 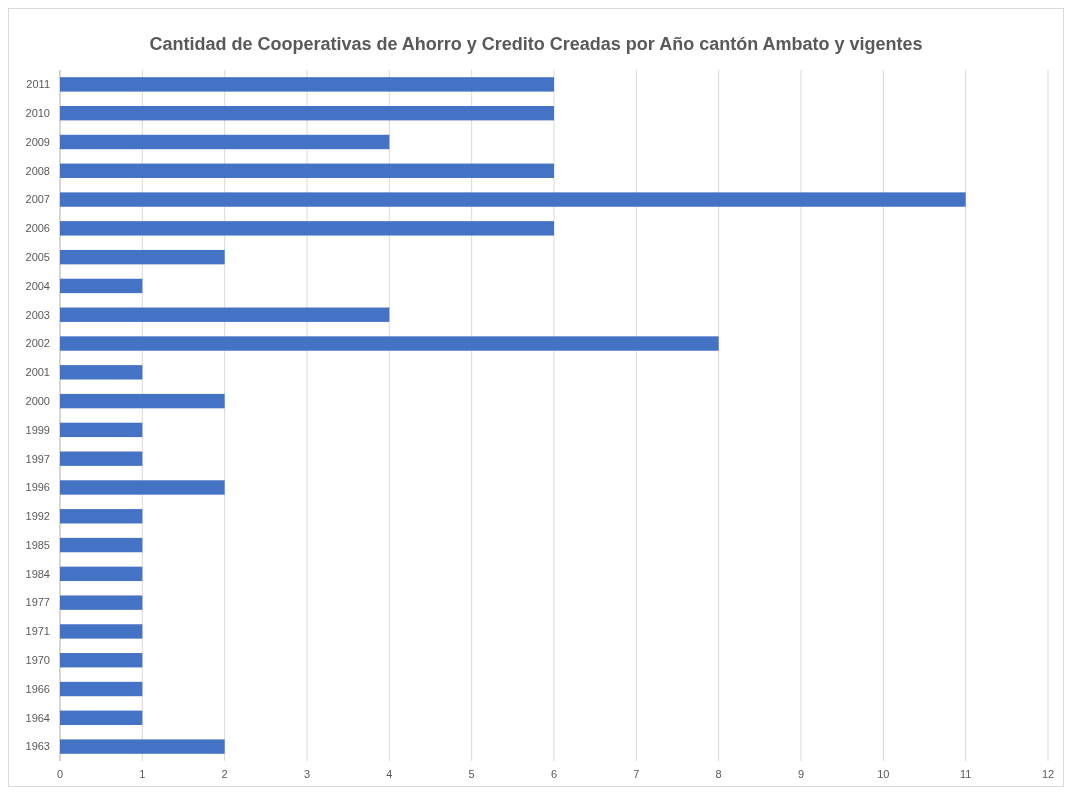 What do you see at coordinates (37, 516) in the screenshot?
I see `y-tick-label: 1992` at bounding box center [37, 516].